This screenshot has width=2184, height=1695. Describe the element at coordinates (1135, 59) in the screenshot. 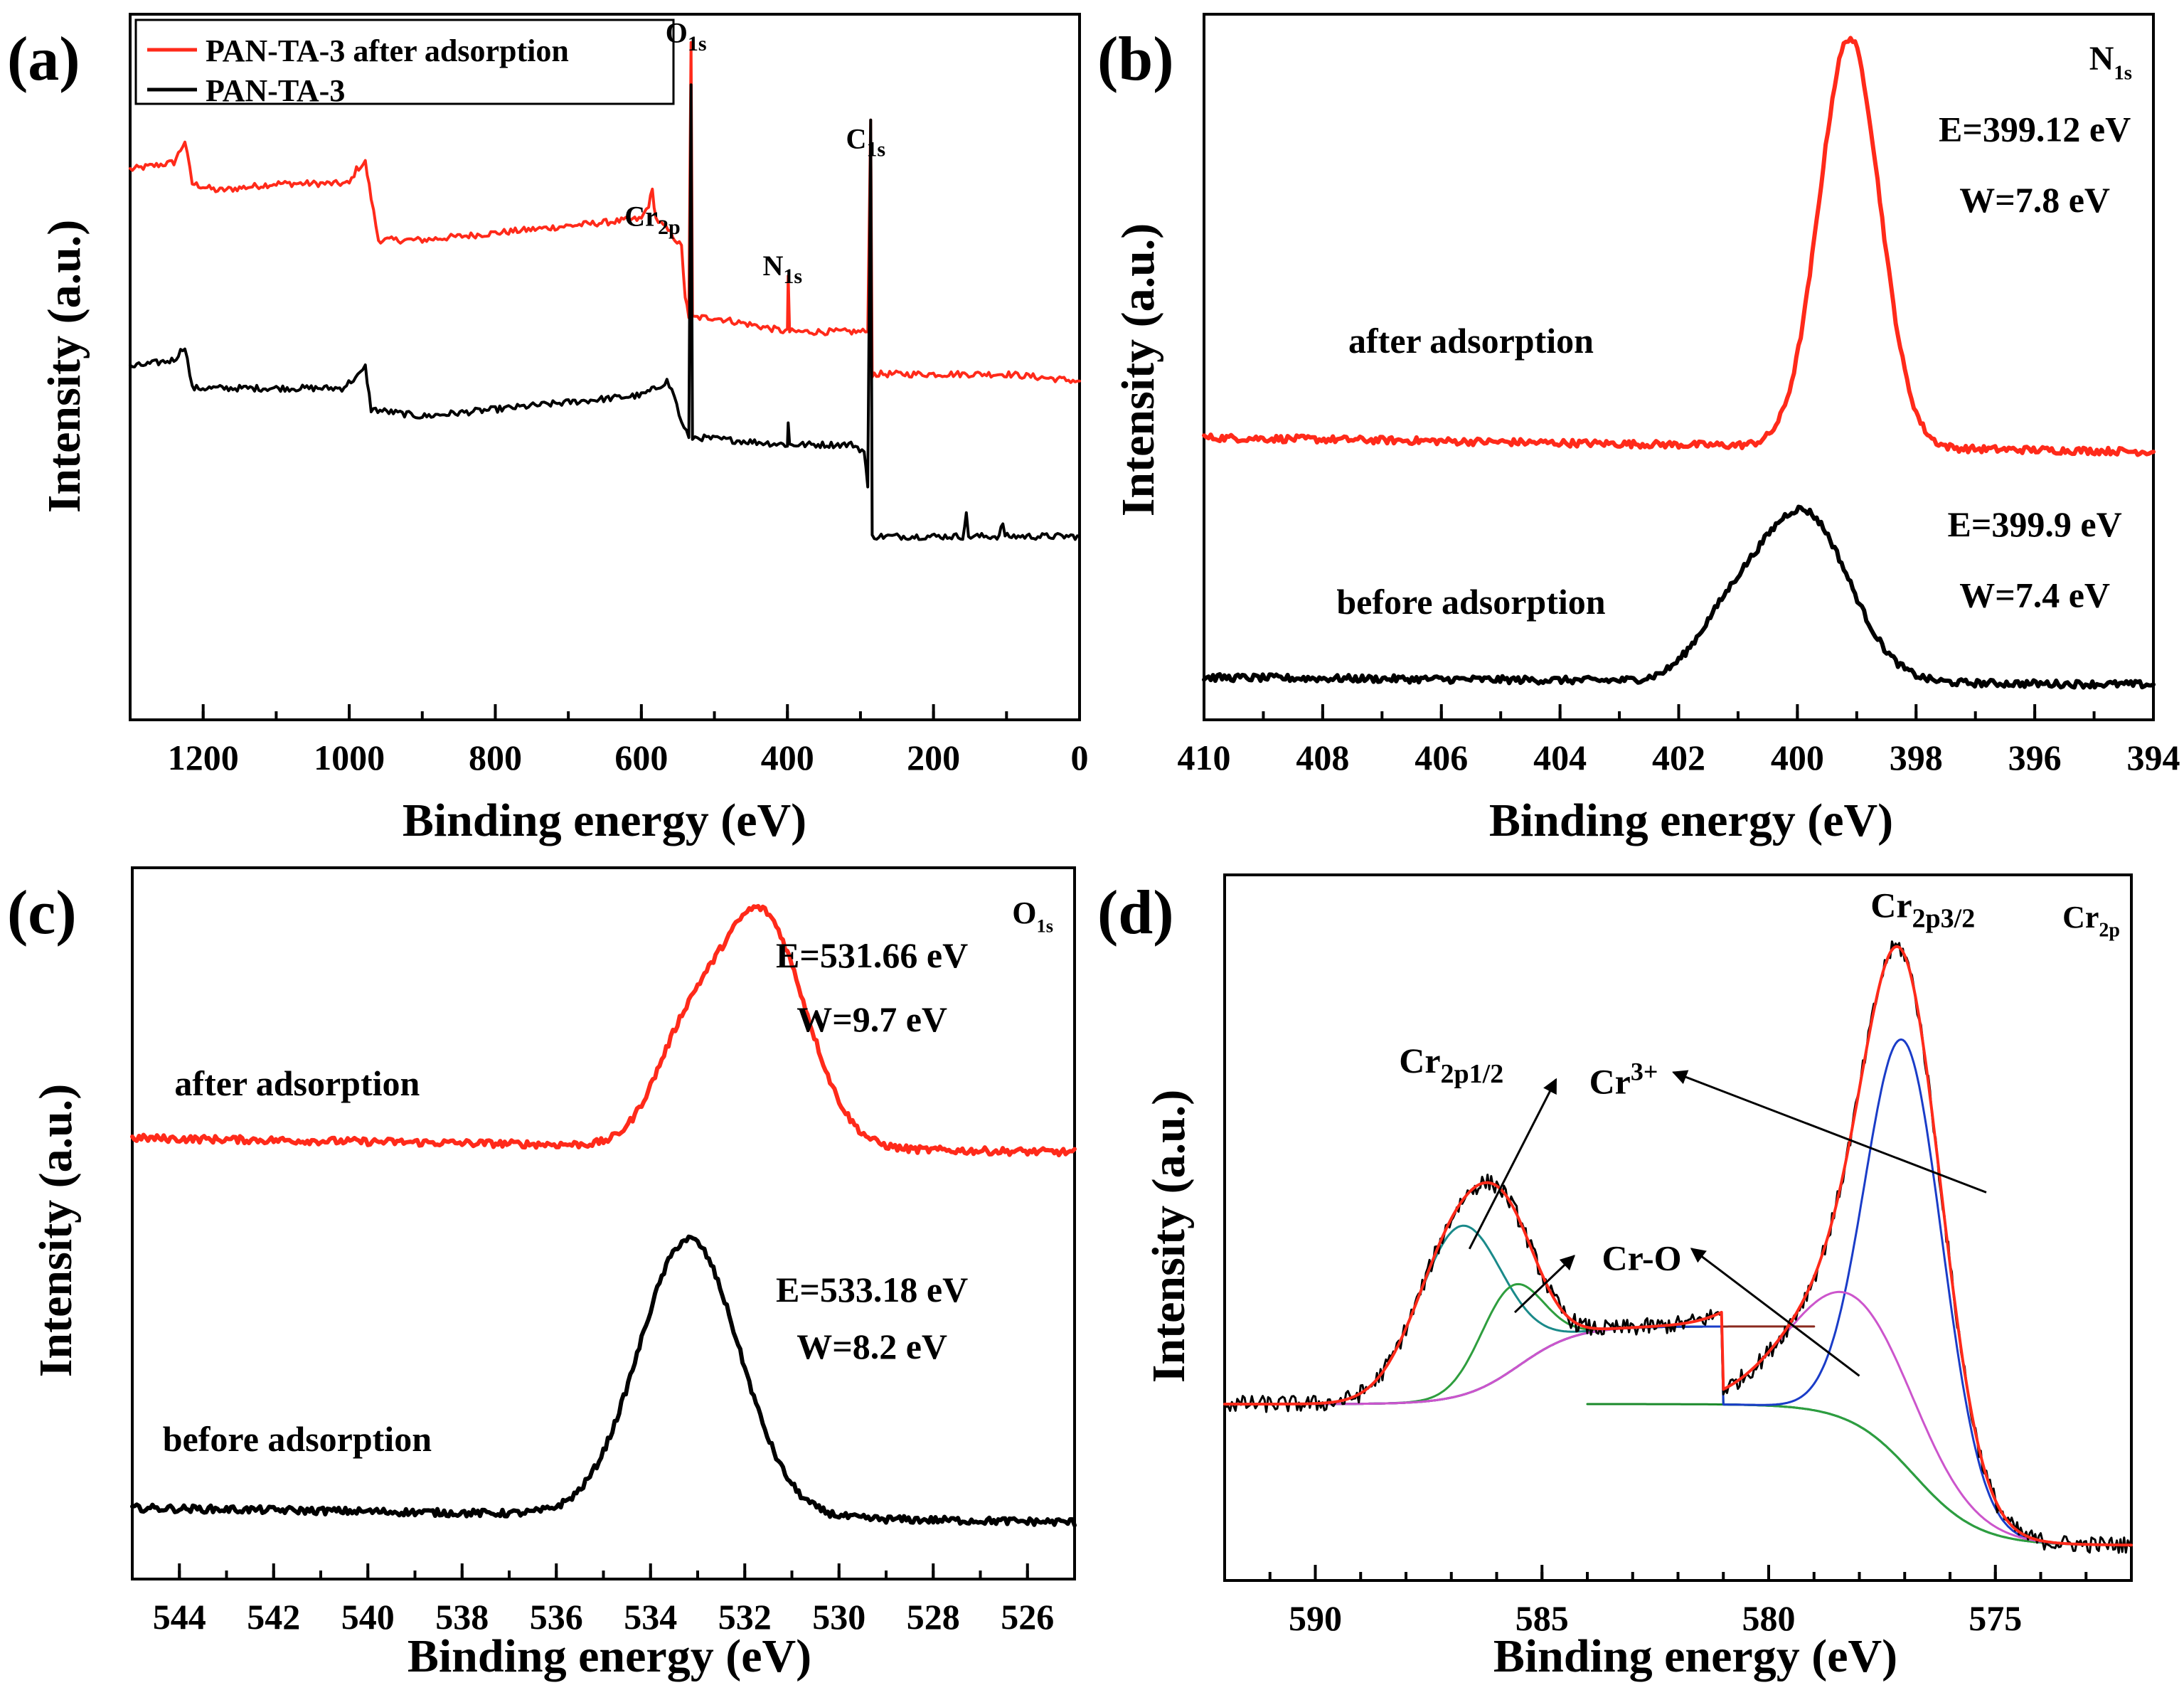

I see `panel-b-label: (b)` at that location.